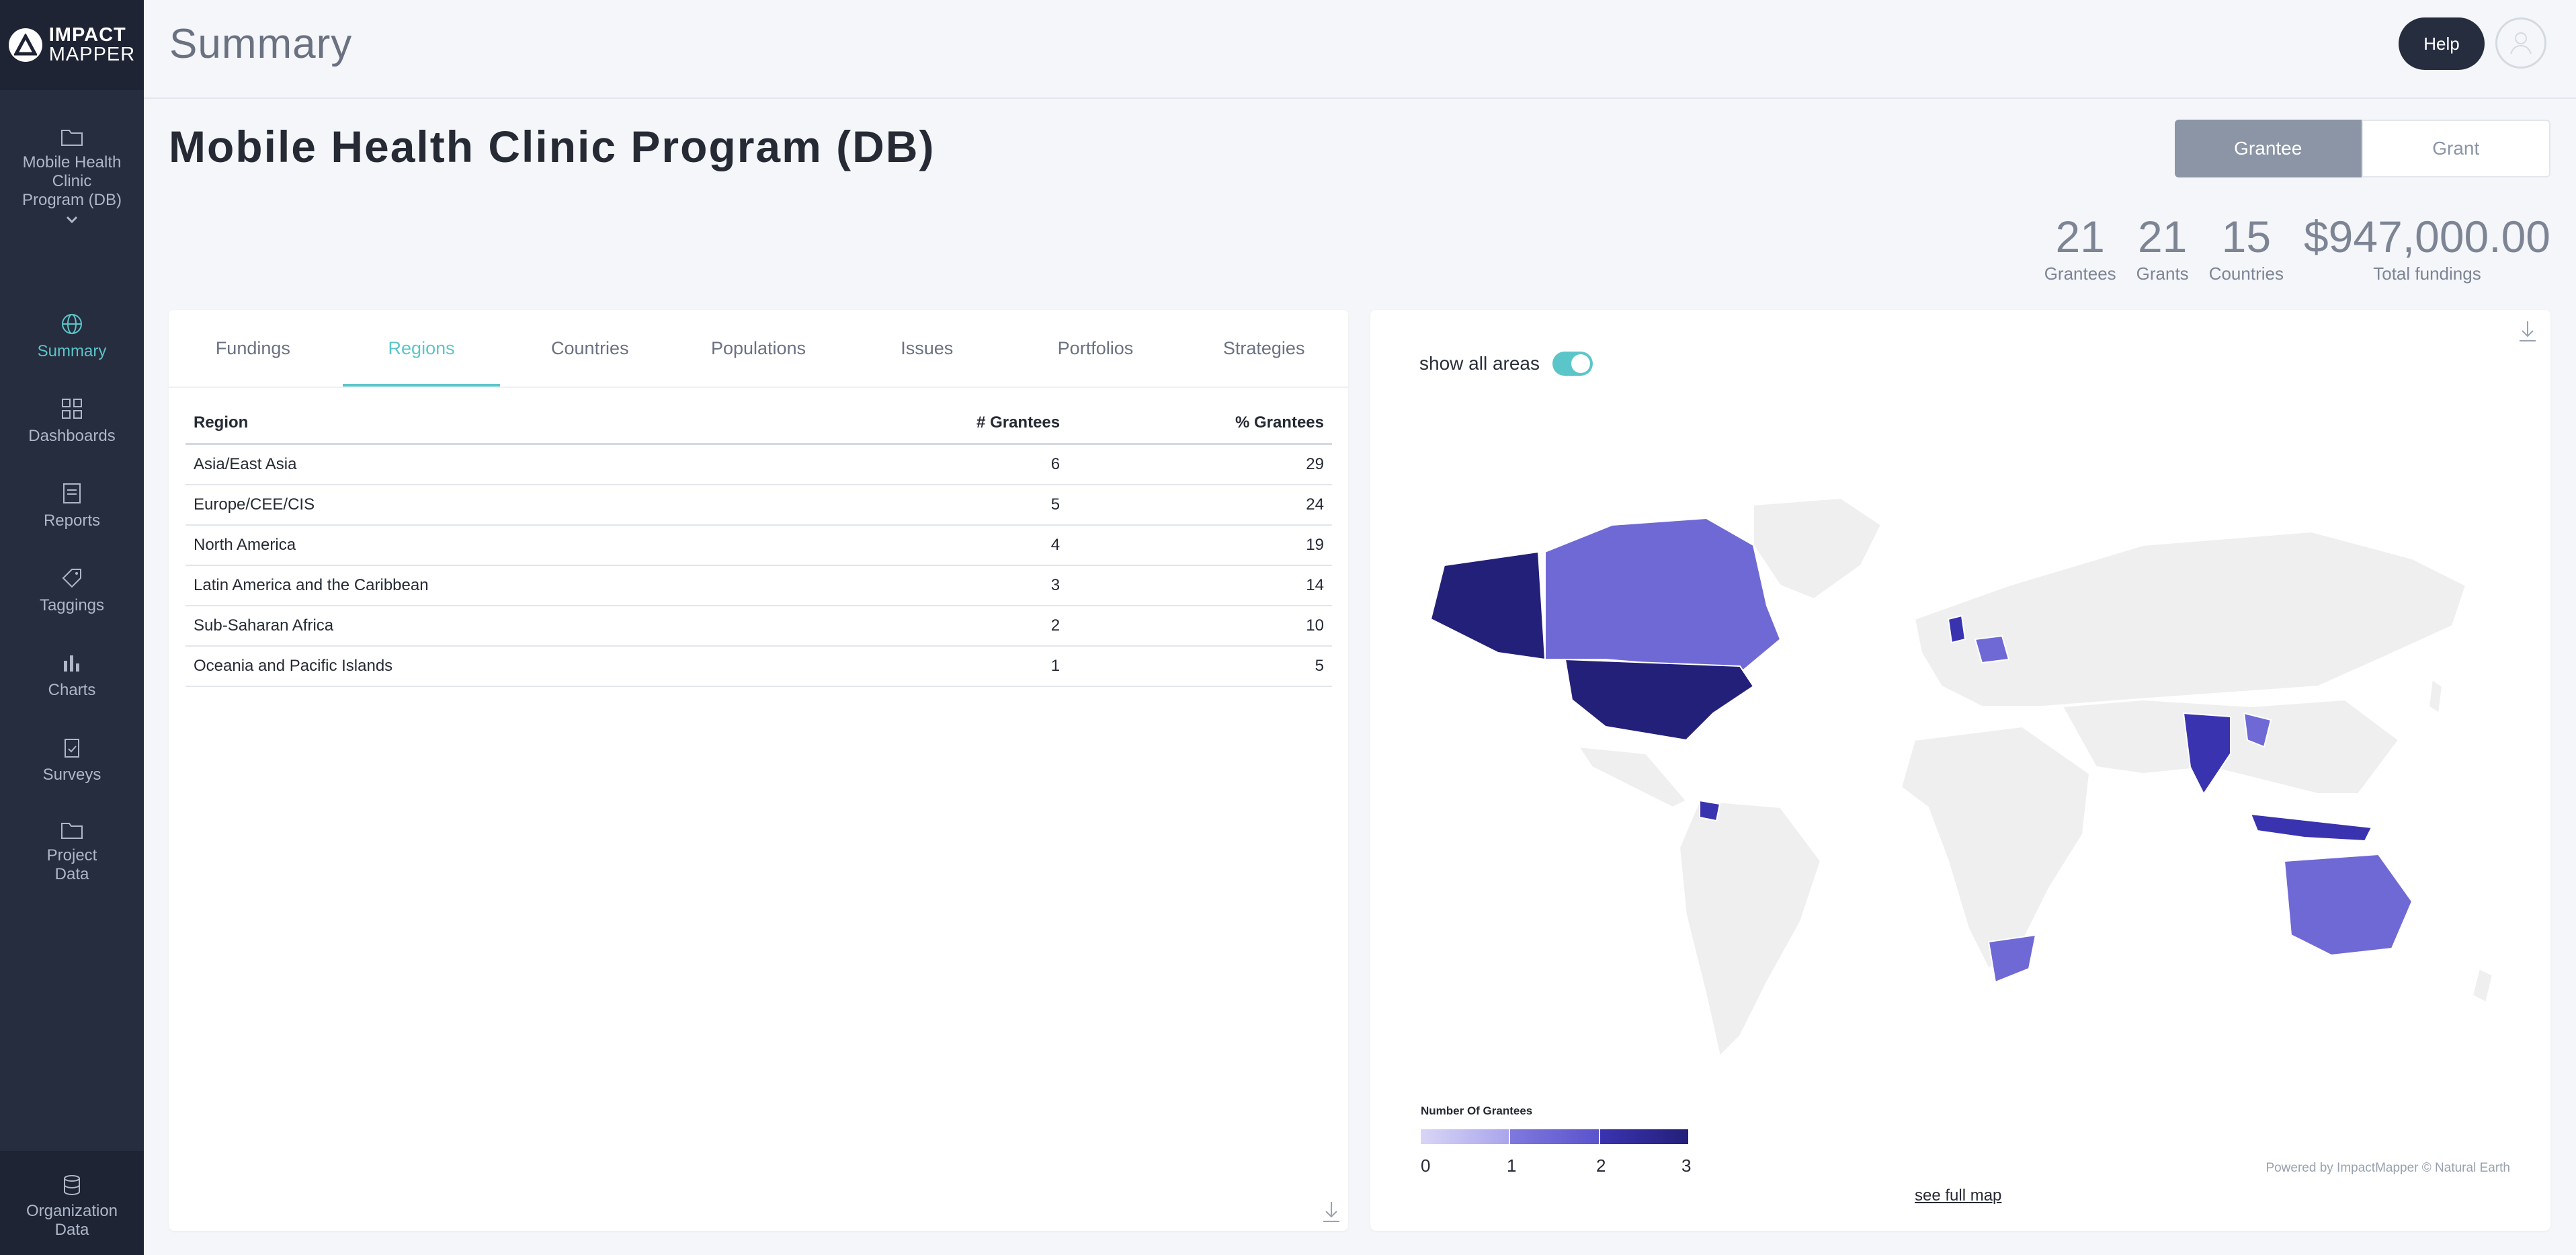  I want to click on map-usa, so click(1659, 700).